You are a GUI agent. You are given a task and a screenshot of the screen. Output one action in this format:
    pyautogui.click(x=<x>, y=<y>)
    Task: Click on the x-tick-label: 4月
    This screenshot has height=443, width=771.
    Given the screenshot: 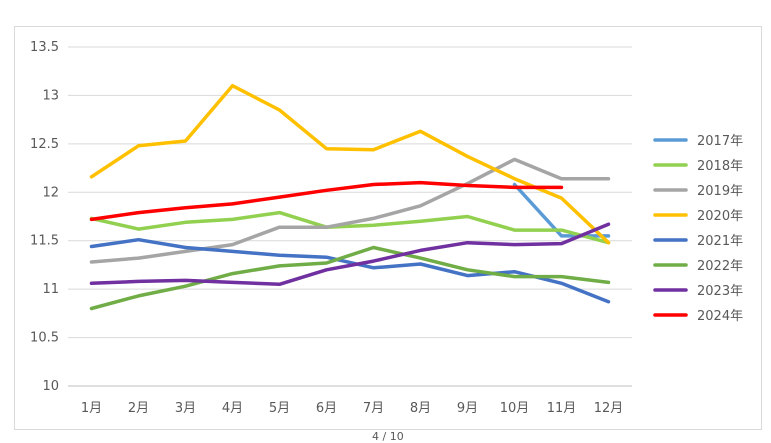 What is the action you would take?
    pyautogui.click(x=232, y=408)
    